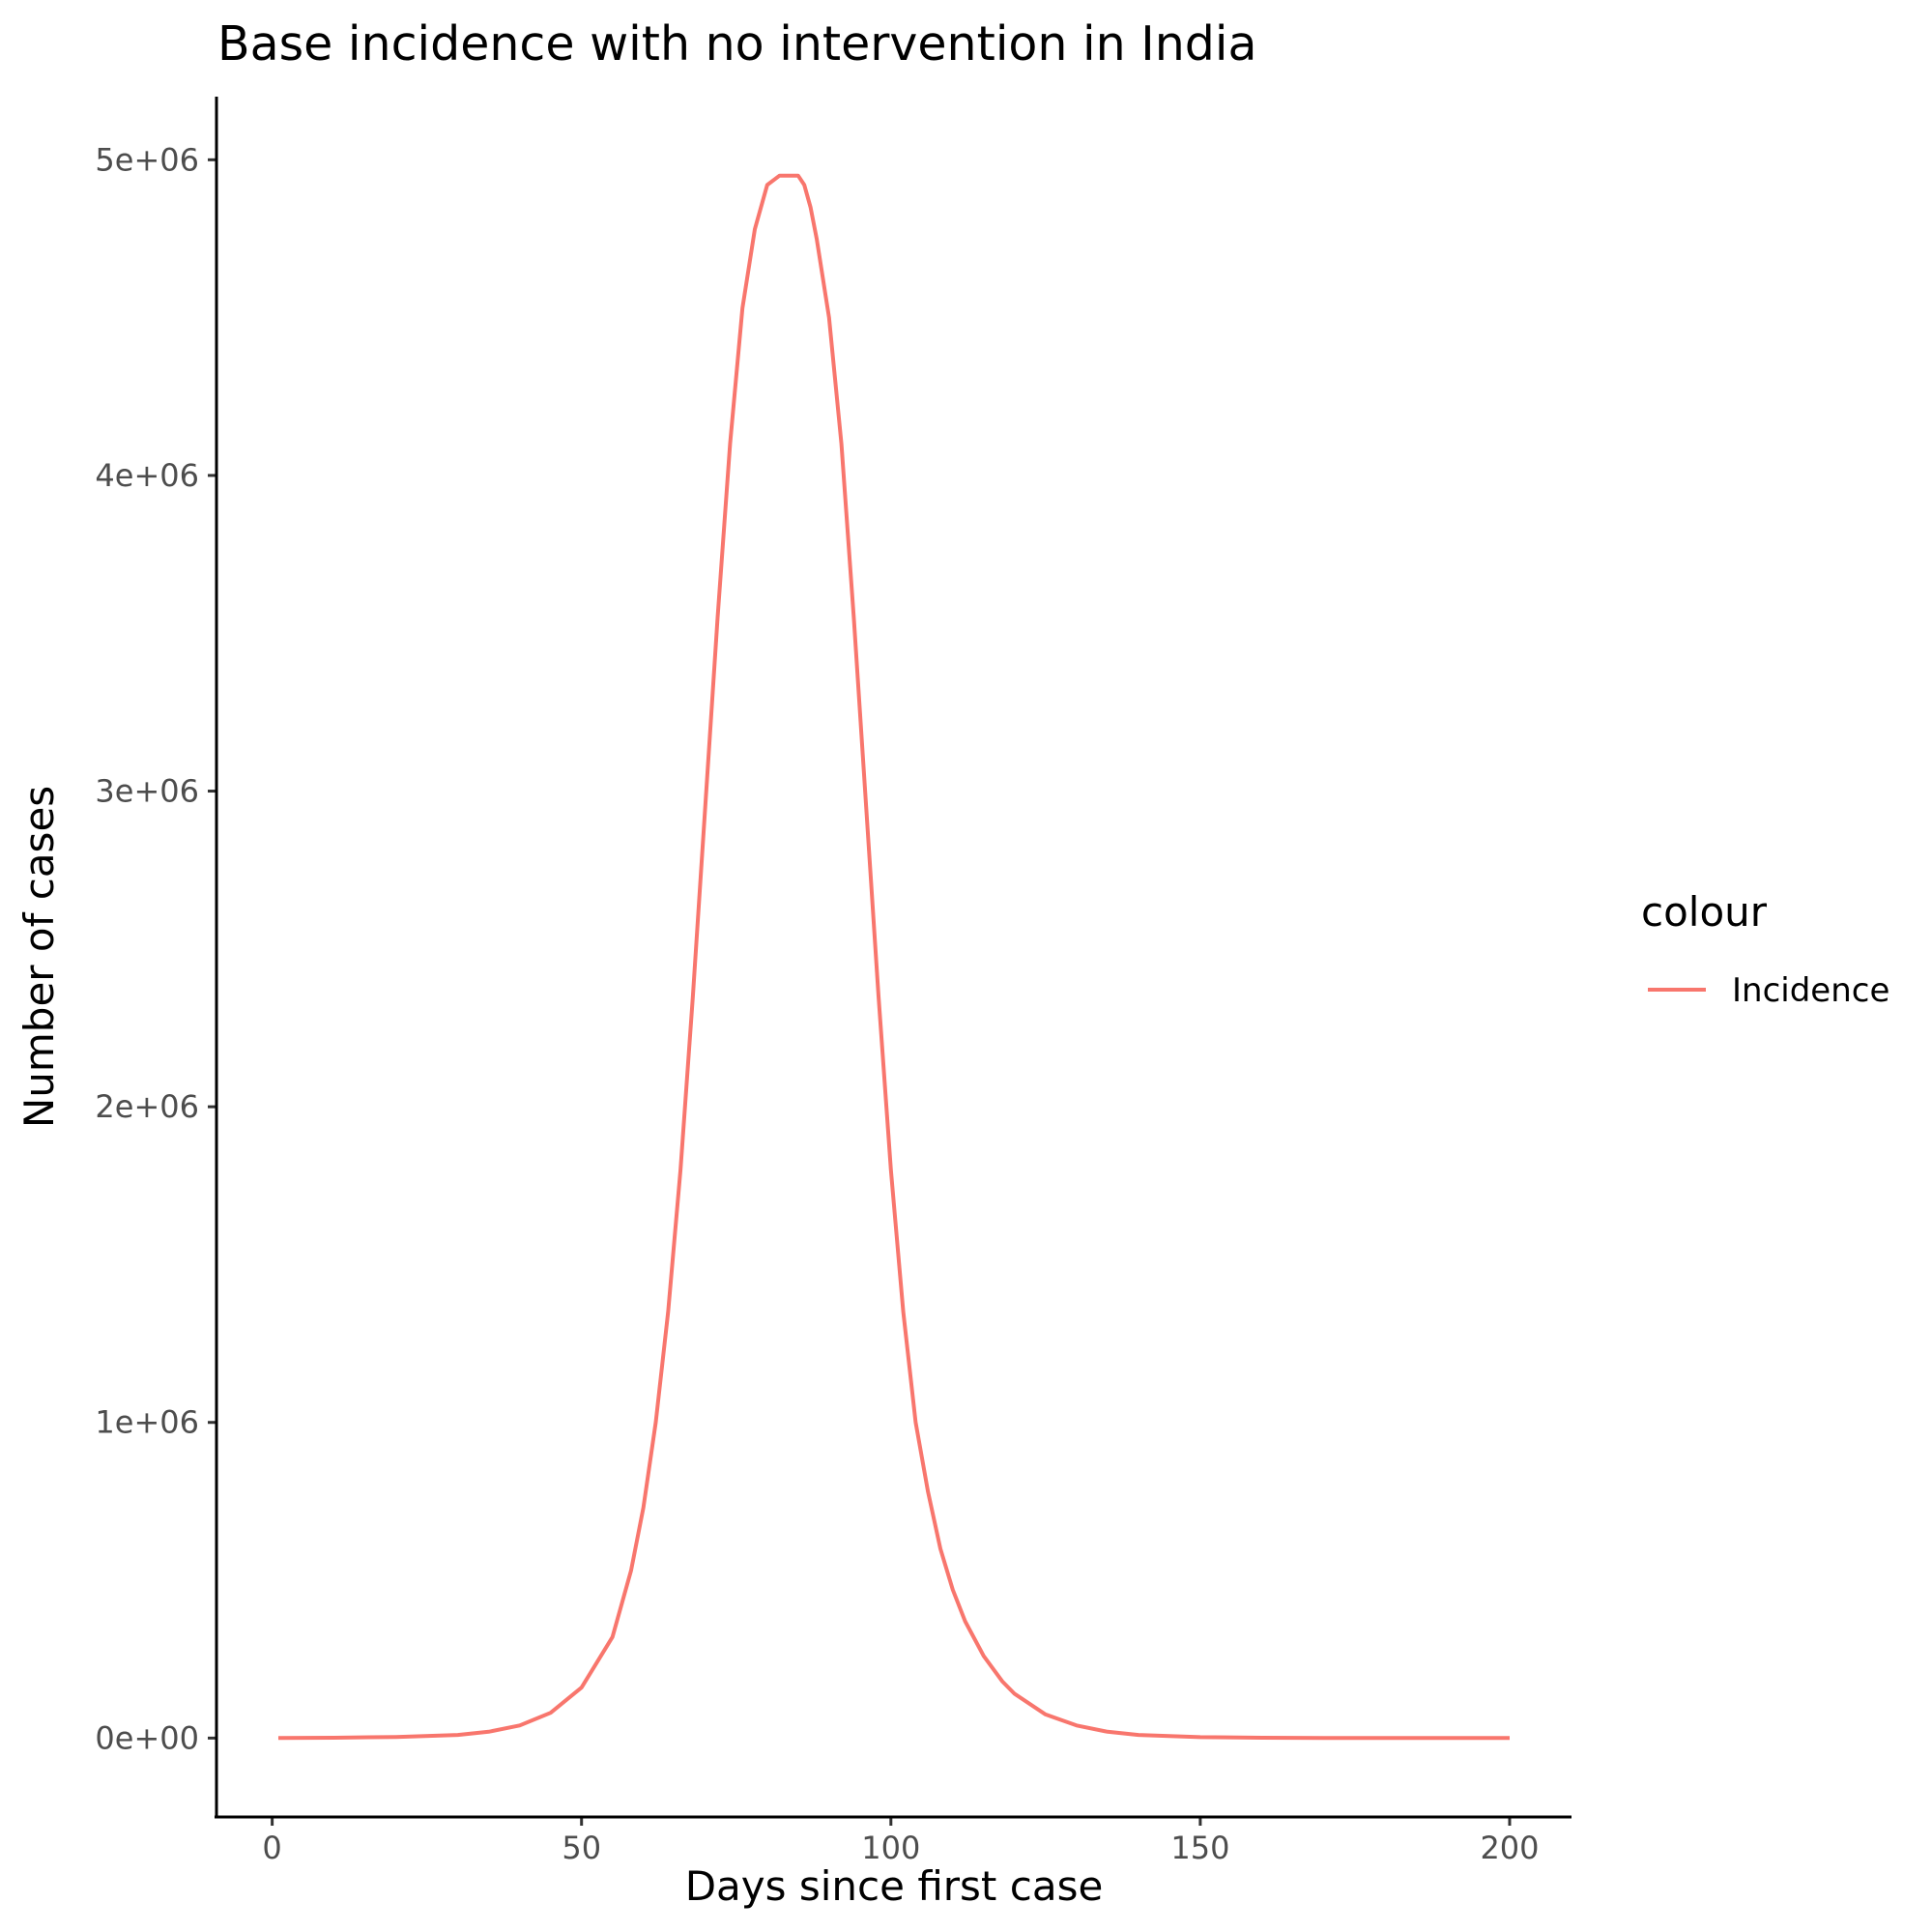 This screenshot has width=1932, height=1932. Describe the element at coordinates (890, 1848) in the screenshot. I see `x-tick-label: 100` at that location.